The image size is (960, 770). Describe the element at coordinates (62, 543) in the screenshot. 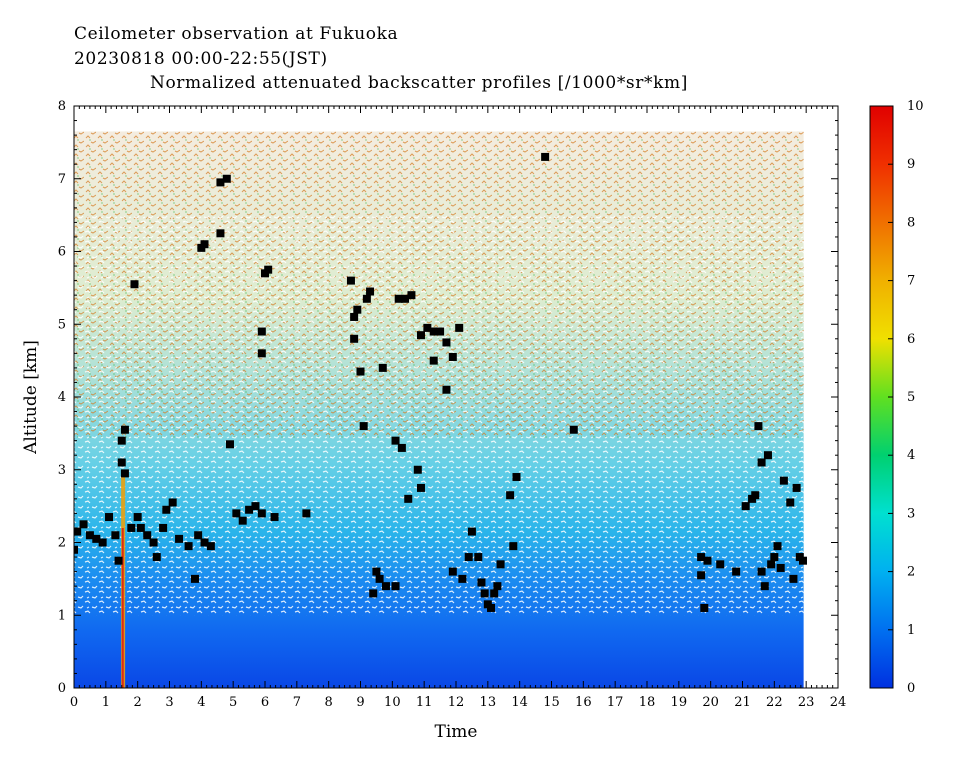

I see `y-tick-label: 2` at that location.